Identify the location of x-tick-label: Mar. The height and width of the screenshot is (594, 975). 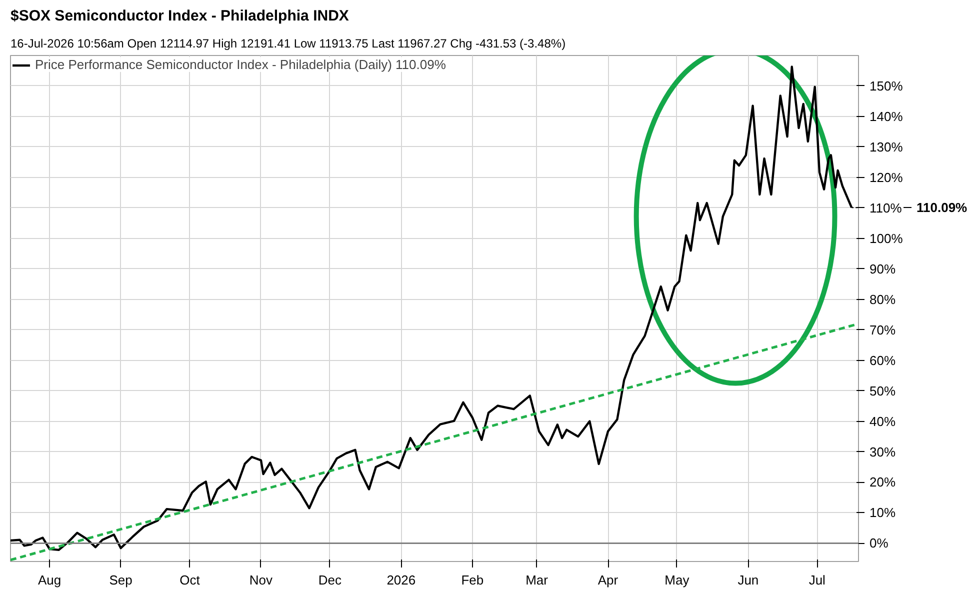
(537, 580).